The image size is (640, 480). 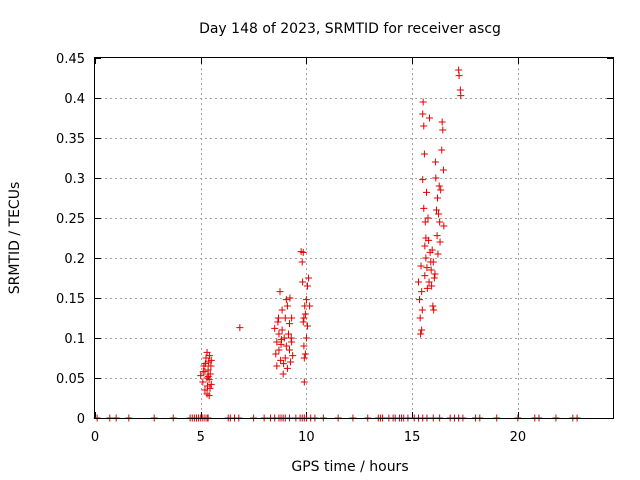 What do you see at coordinates (70, 59) in the screenshot?
I see `y-tick-label: 0.45` at bounding box center [70, 59].